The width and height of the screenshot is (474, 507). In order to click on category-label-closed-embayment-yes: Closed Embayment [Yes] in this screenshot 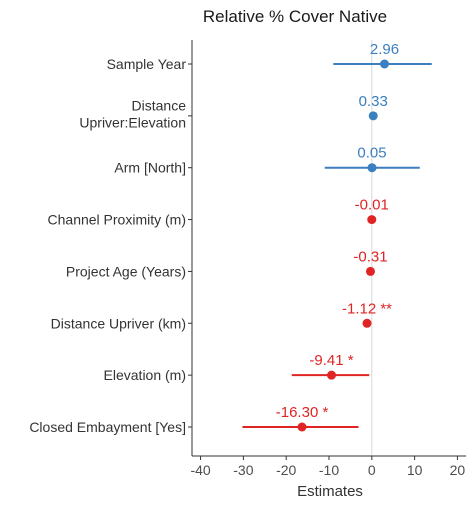, I will do `click(107, 427)`.